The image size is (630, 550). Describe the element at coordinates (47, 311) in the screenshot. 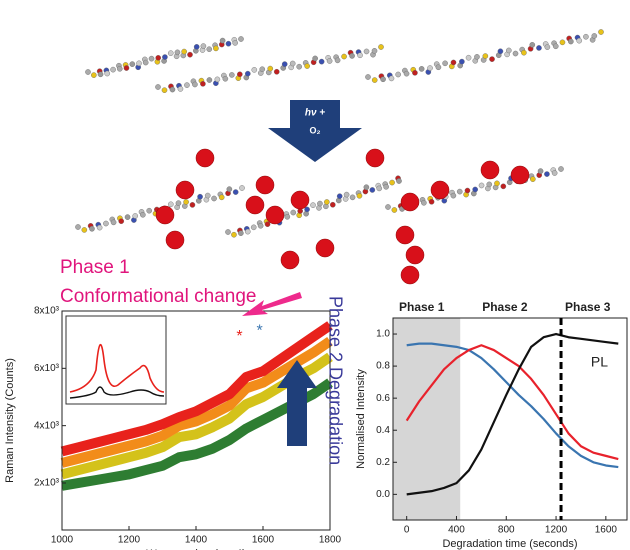

I see `y-tick-label: 8x10³` at that location.